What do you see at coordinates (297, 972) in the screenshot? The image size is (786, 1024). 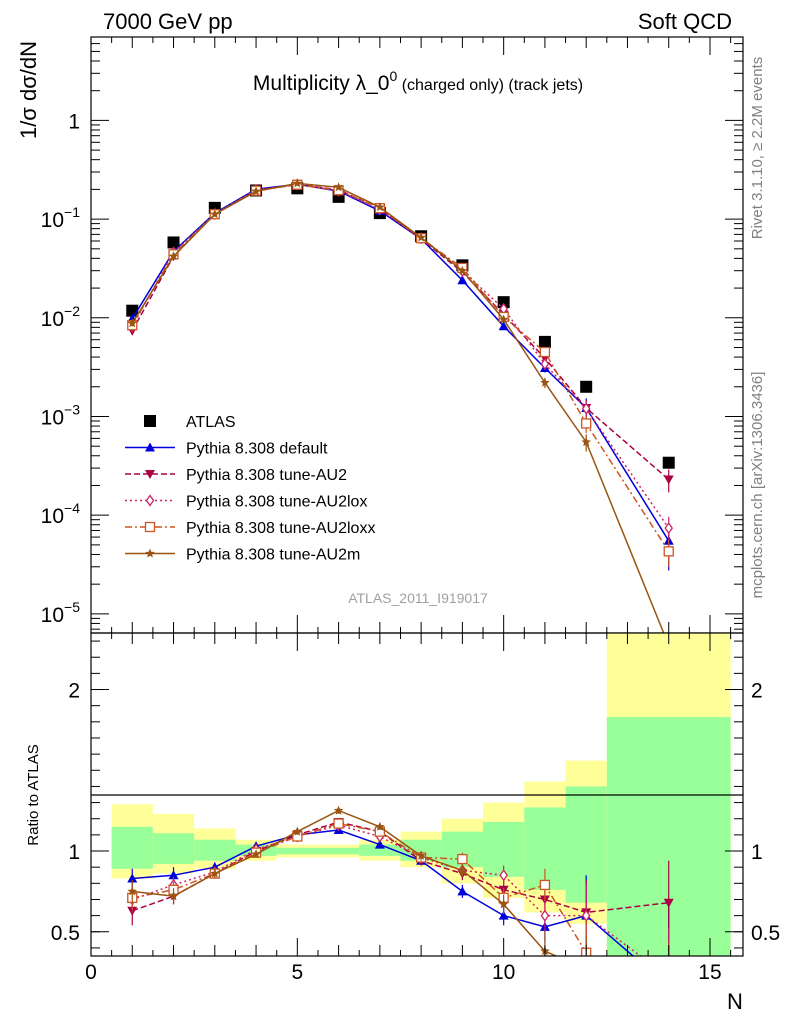 I see `x-tick-label: 5` at bounding box center [297, 972].